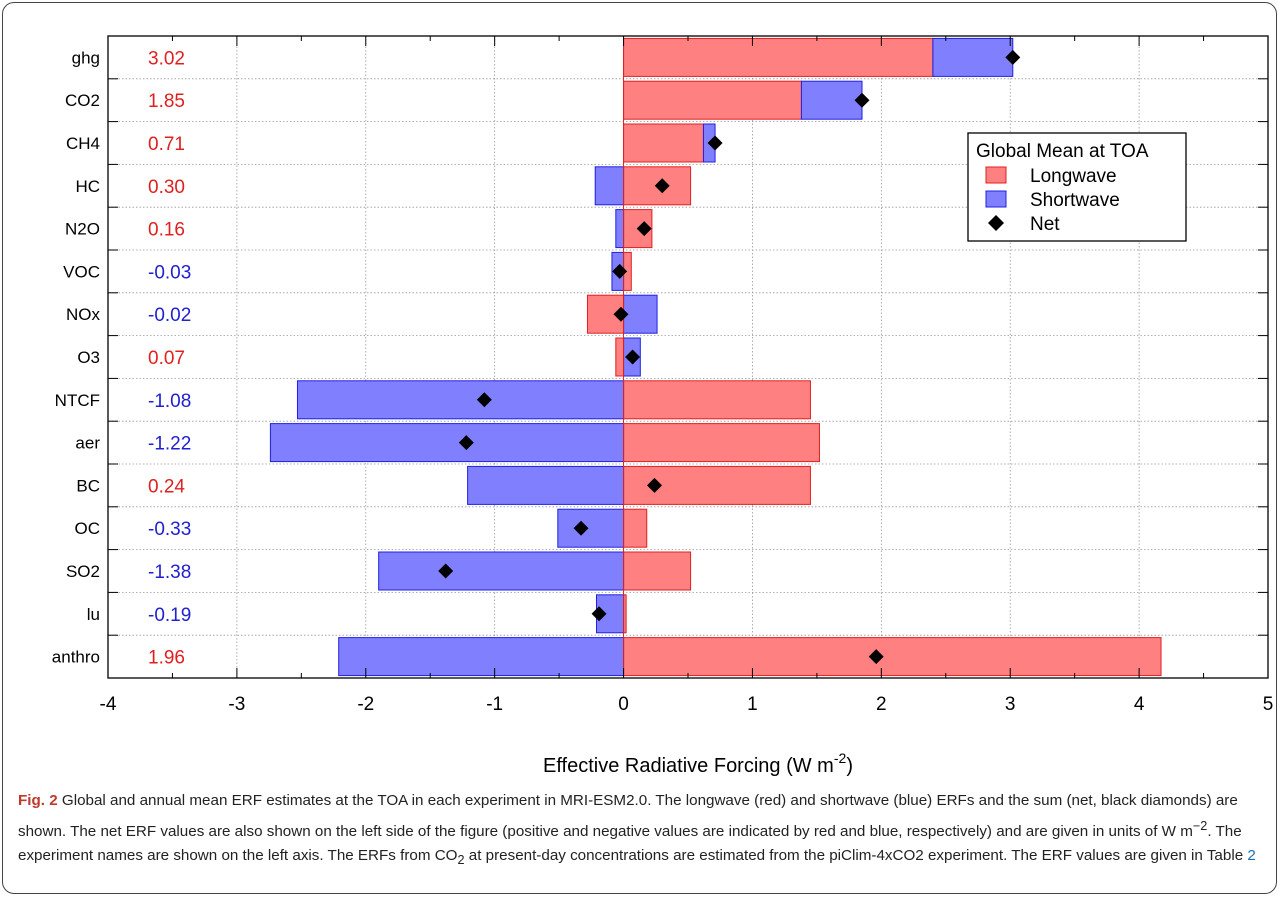 The width and height of the screenshot is (1281, 898). What do you see at coordinates (166, 358) in the screenshot?
I see `net-value-label: 0.07` at bounding box center [166, 358].